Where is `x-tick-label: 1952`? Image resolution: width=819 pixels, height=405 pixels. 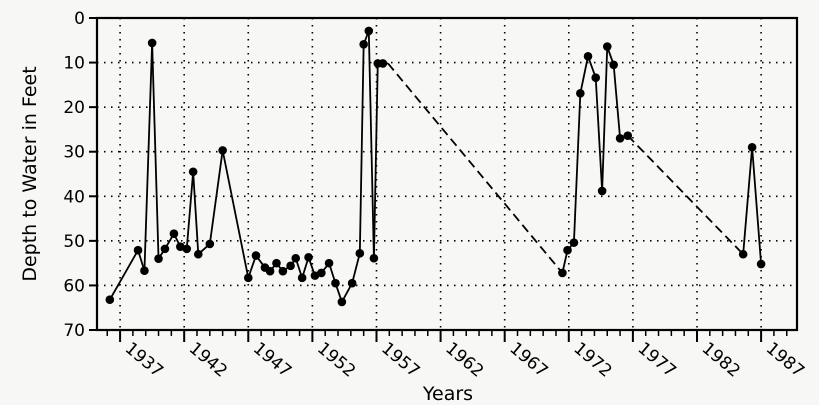 x-tick-label: 1952 is located at coordinates (336, 360).